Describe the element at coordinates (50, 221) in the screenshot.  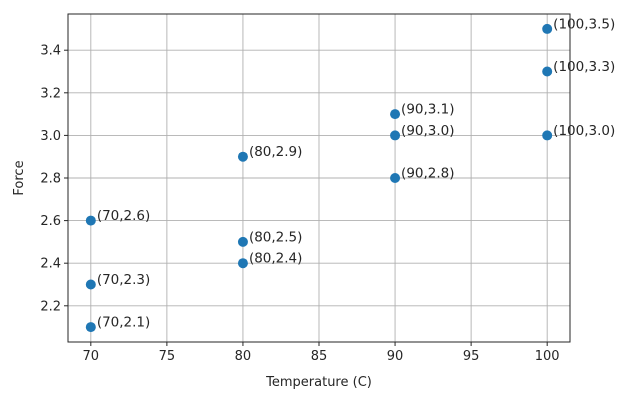
I see `y-tick-label: 2.6` at that location.